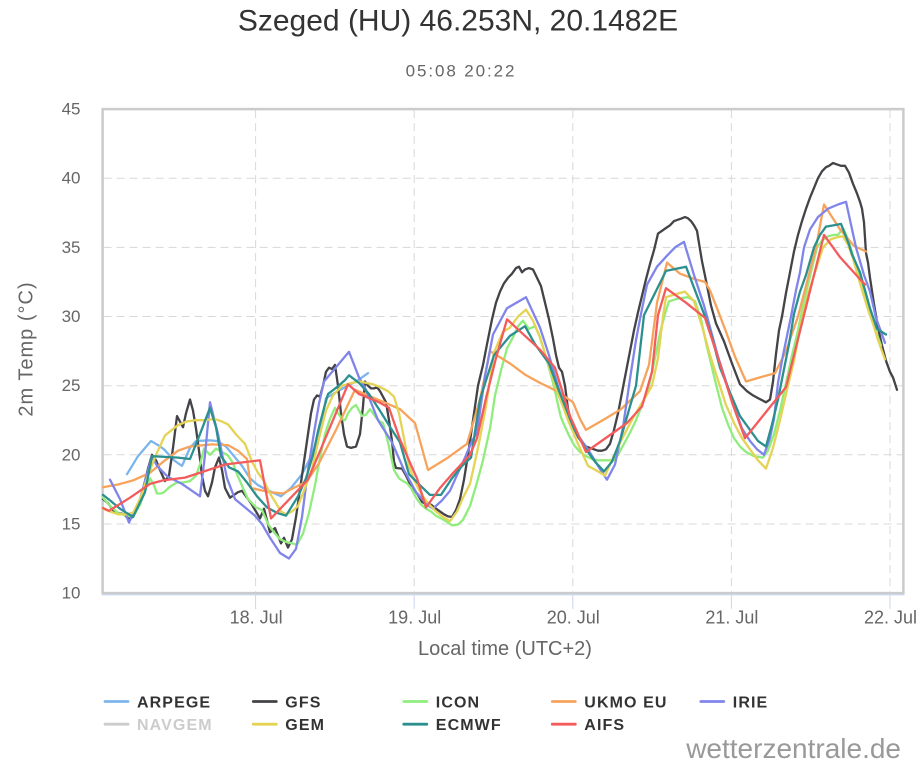  Describe the element at coordinates (604, 725) in the screenshot. I see `svg-text: AIFS` at that location.